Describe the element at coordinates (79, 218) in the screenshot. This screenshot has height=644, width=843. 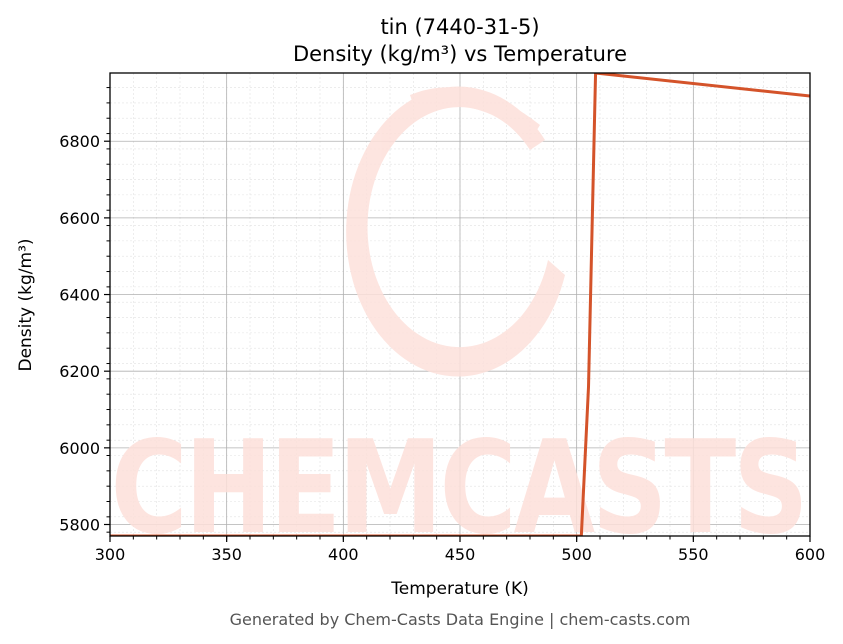
I see `y-tick-label: 6600` at that location.